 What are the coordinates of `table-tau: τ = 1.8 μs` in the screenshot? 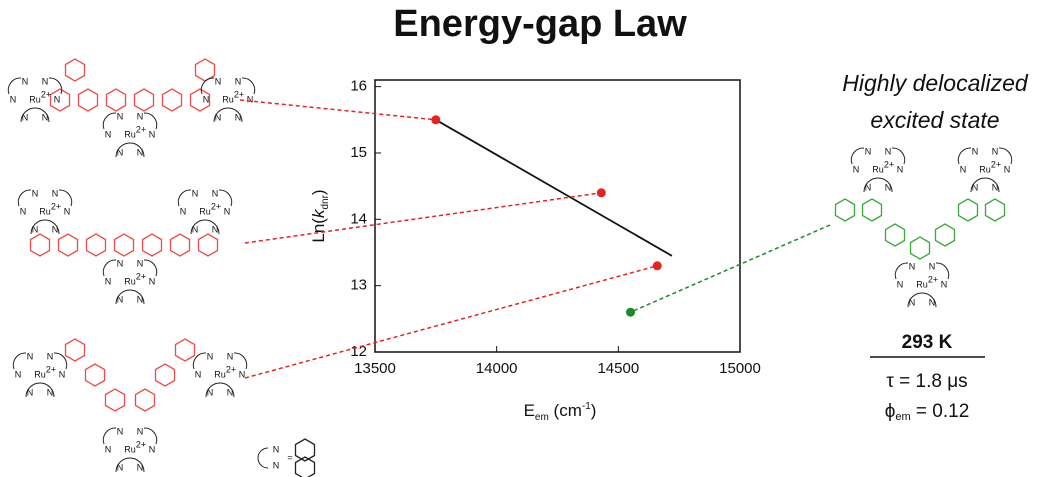 It's located at (926, 381).